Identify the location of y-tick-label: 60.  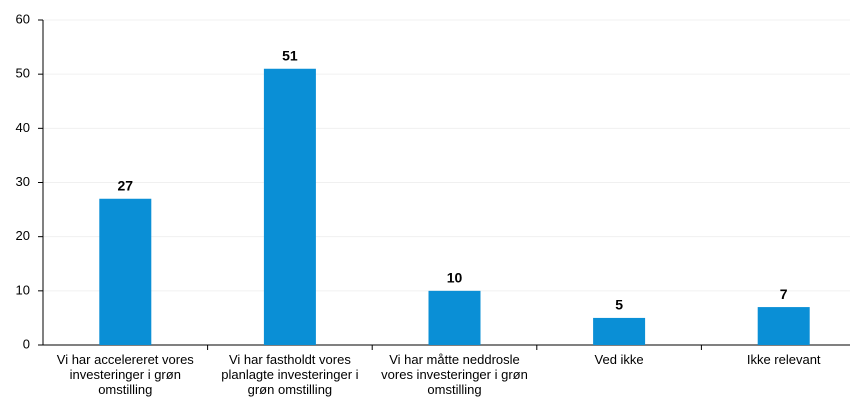
(23, 18).